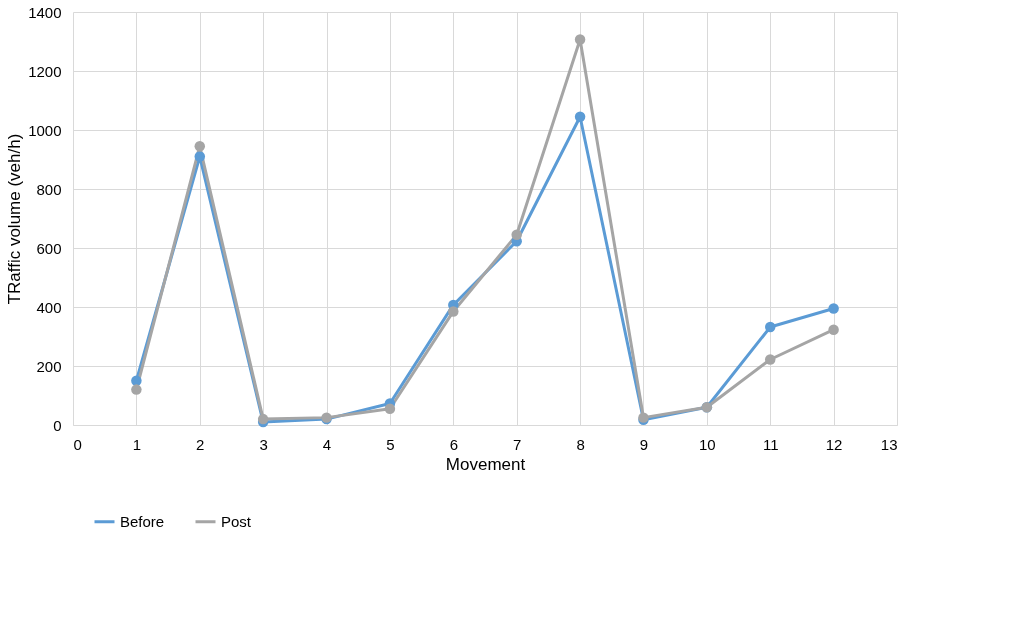 This screenshot has height=628, width=1011. I want to click on x-tick-label: 1, so click(137, 444).